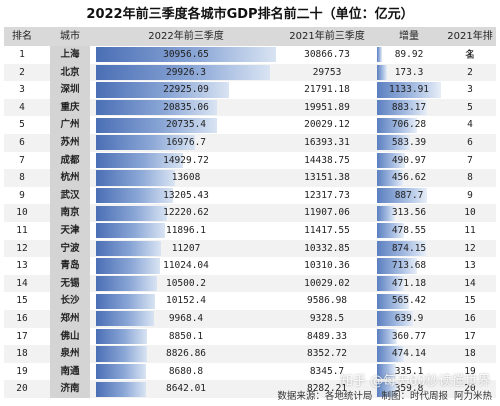 The image size is (500, 406). What do you see at coordinates (327, 54) in the screenshot?
I see `gdp-2021-cell: 30866.73` at bounding box center [327, 54].